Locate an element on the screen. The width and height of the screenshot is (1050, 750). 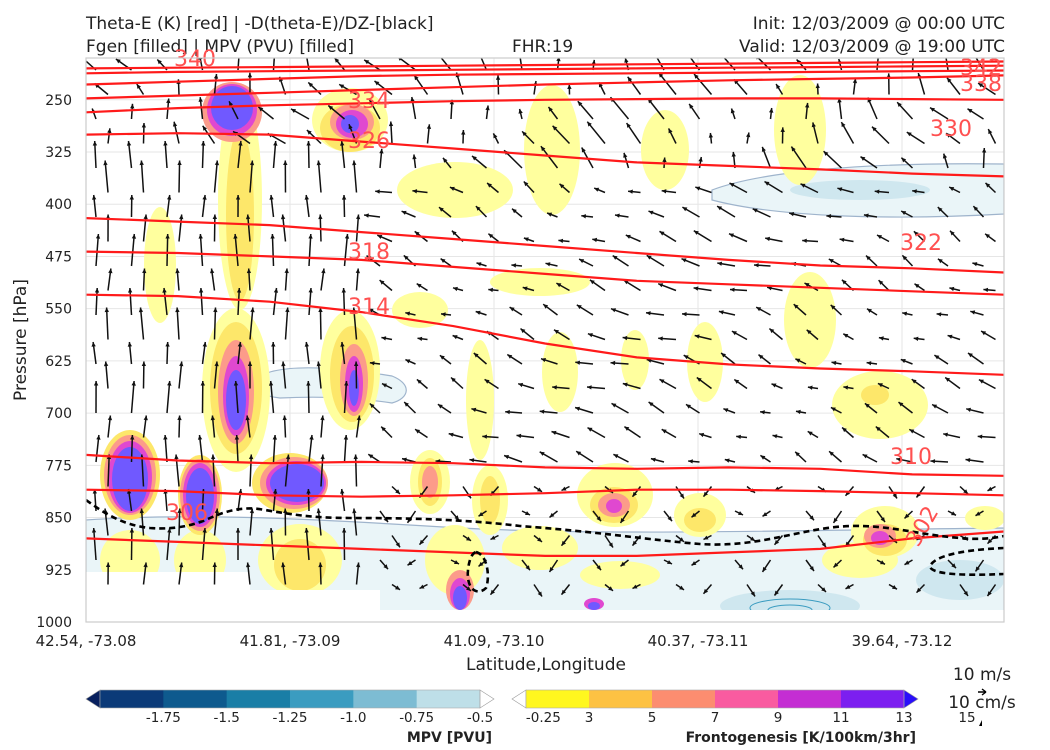
chart-title-line2: Fgen [filled] | MPV (PVU) [filled] is located at coordinates (220, 47).